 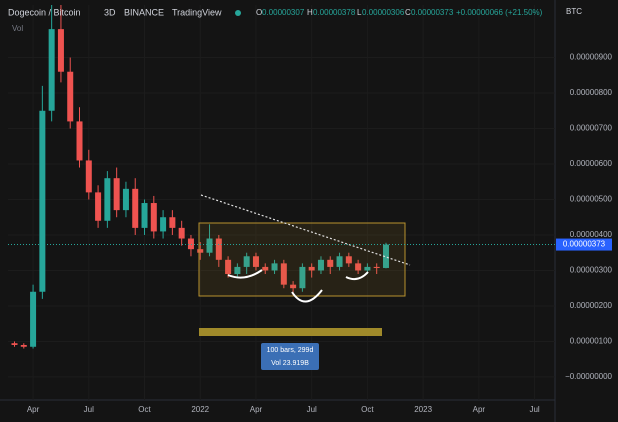 What do you see at coordinates (591, 57) in the screenshot?
I see `y-tick-label: 0.00000900` at bounding box center [591, 57].